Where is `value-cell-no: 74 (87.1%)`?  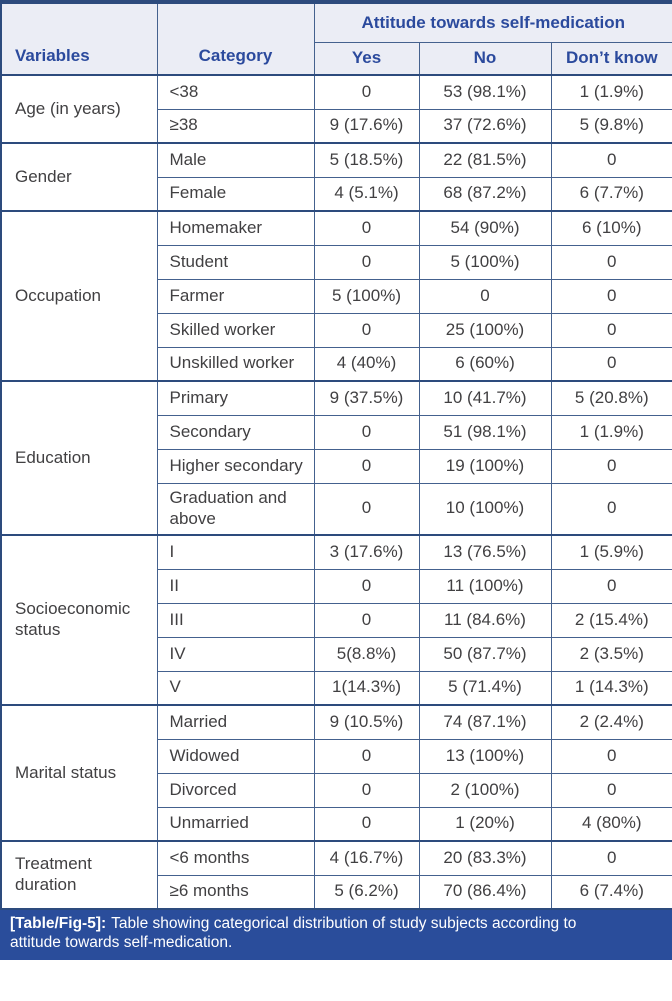 value-cell-no: 74 (87.1%) is located at coordinates (485, 722).